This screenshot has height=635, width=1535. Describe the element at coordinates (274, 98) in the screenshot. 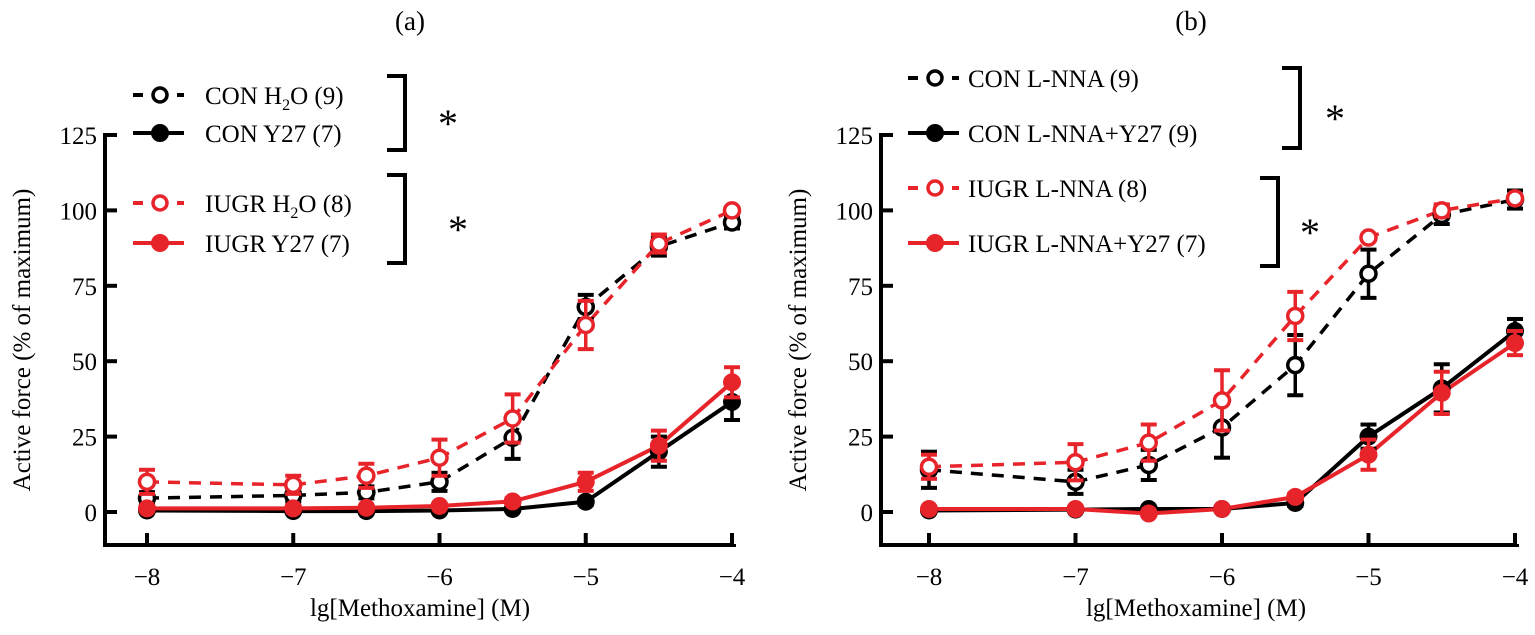

I see `legend-label: CON H2O (9)` at that location.